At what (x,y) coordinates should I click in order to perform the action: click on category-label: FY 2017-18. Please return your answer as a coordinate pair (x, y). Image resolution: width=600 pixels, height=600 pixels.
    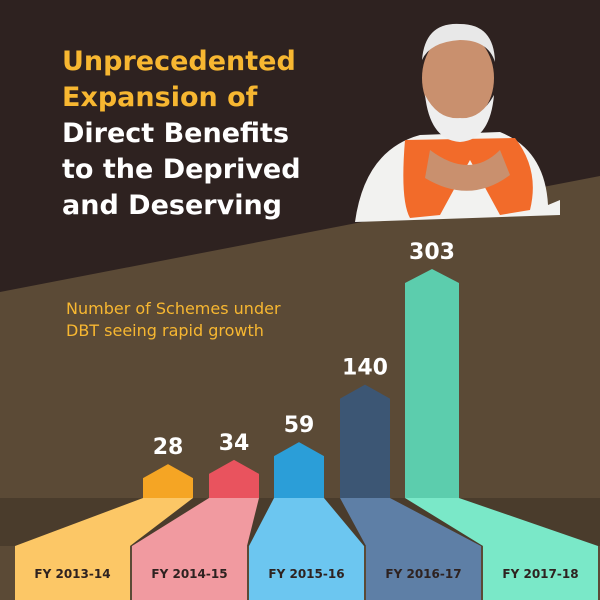
    Looking at the image, I should click on (540, 574).